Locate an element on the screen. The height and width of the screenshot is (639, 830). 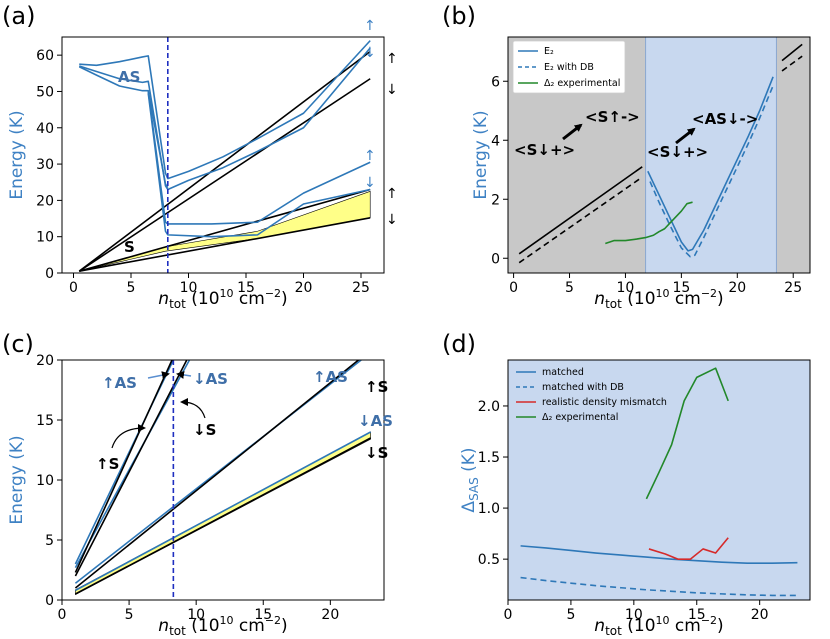
panel-d-frame is located at coordinates (659, 480).